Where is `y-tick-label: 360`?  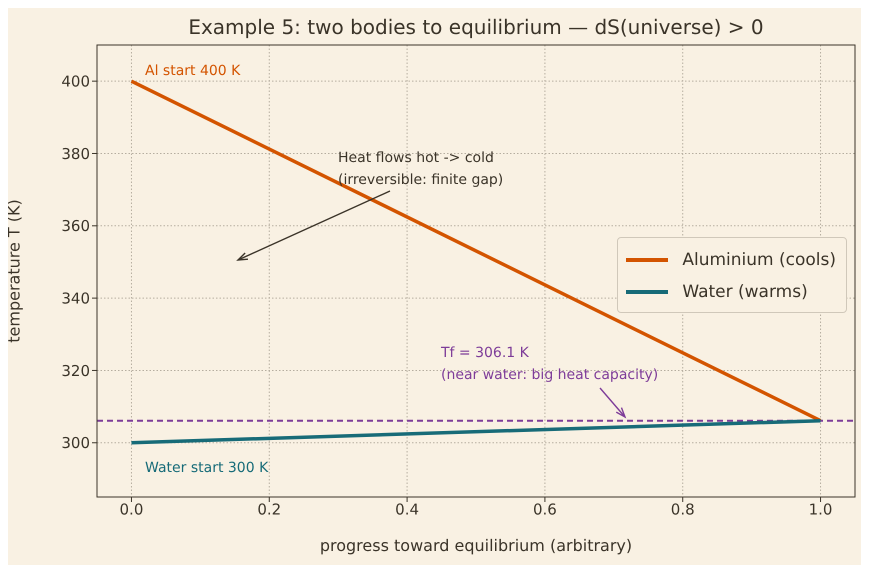 y-tick-label: 360 is located at coordinates (75, 226).